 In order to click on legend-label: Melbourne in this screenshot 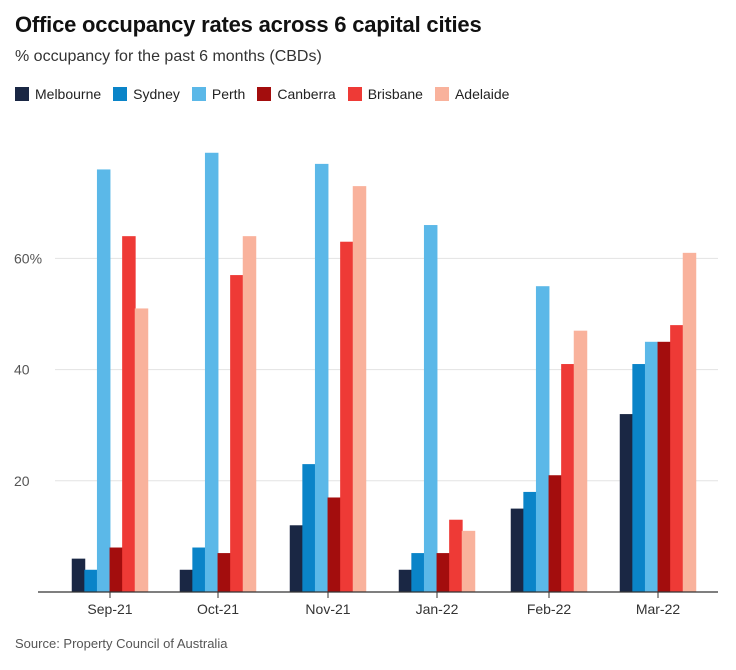, I will do `click(68, 94)`.